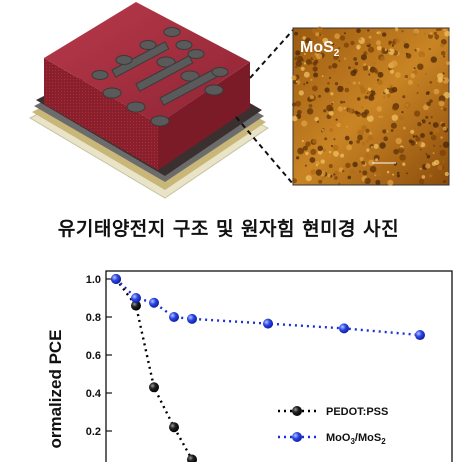  I want to click on zoom-line-top, so click(271, 54).